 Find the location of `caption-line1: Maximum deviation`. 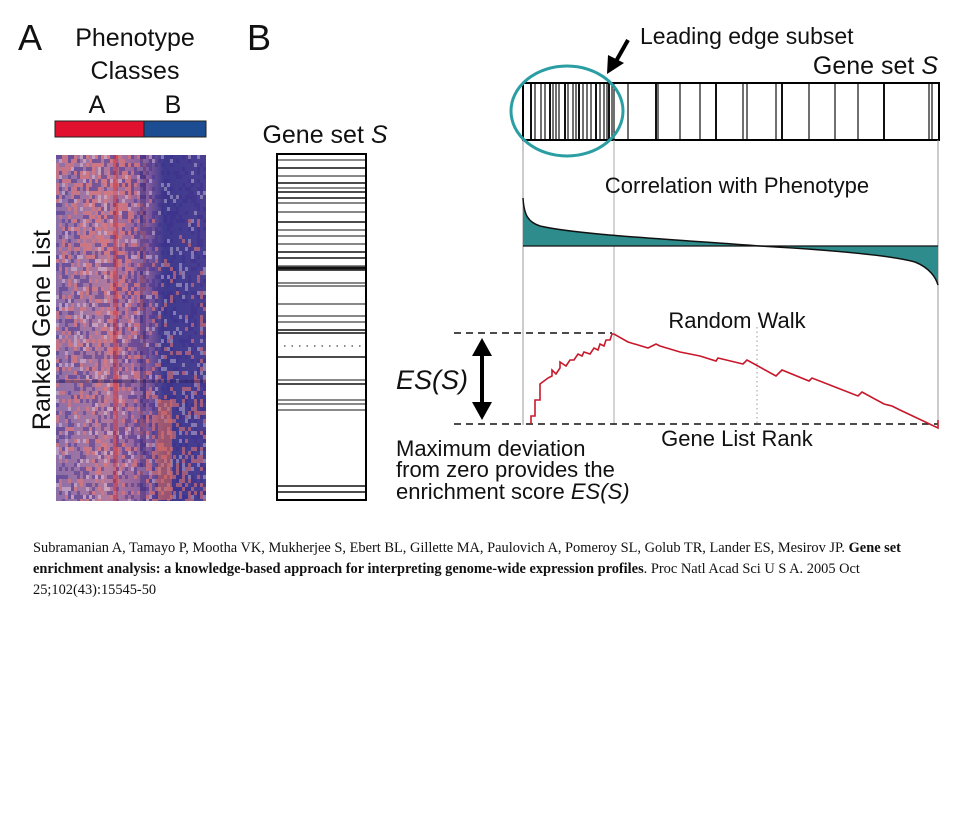

caption-line1: Maximum deviation is located at coordinates (491, 448).